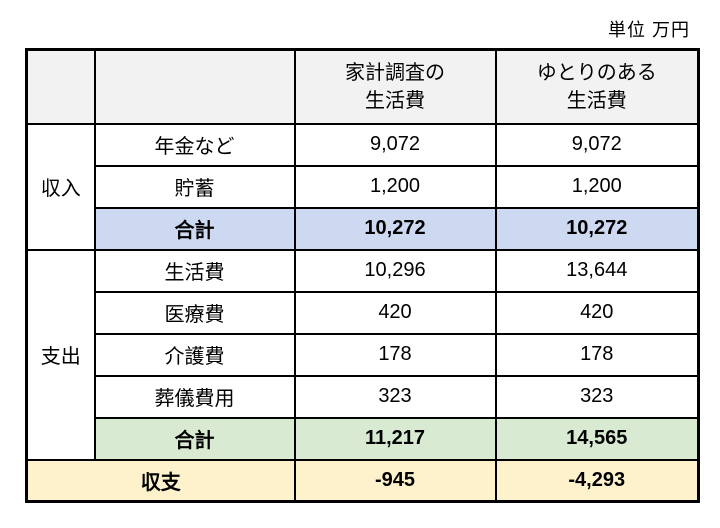 The height and width of the screenshot is (528, 720). I want to click on income-total-label-cell: 合計, so click(194, 228).